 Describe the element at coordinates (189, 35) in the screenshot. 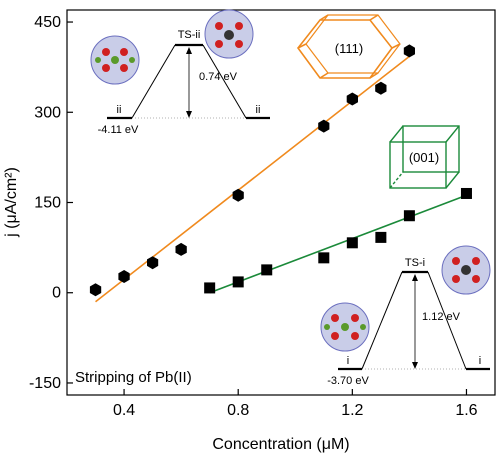

I see `ts-ii-label: TS-ii` at that location.